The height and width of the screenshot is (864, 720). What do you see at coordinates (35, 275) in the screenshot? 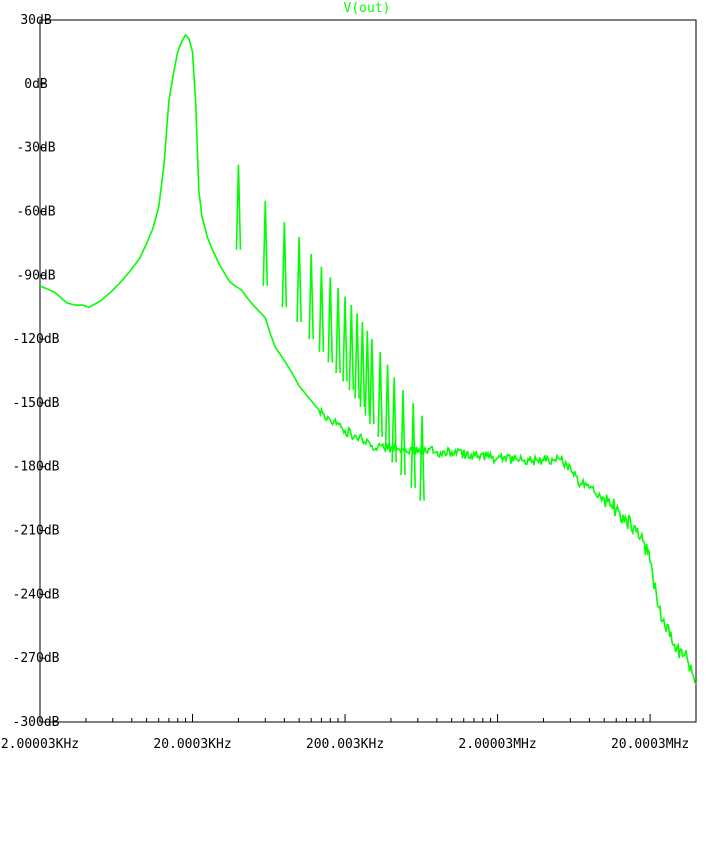
I see `y-tick-label: -90dB` at bounding box center [35, 275].